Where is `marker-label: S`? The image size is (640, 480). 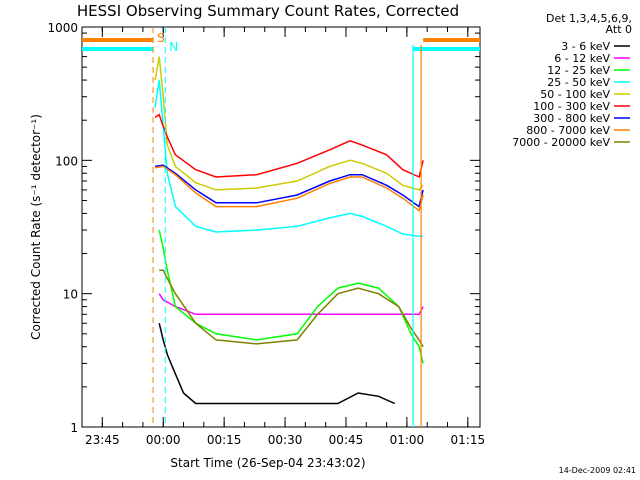
marker-label: S is located at coordinates (161, 38).